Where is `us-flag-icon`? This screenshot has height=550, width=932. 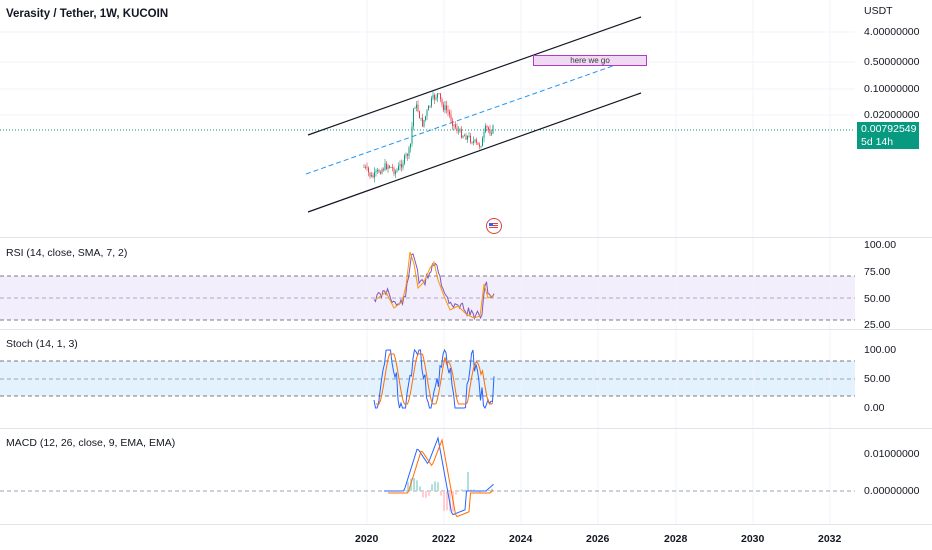
us-flag-icon is located at coordinates (494, 226).